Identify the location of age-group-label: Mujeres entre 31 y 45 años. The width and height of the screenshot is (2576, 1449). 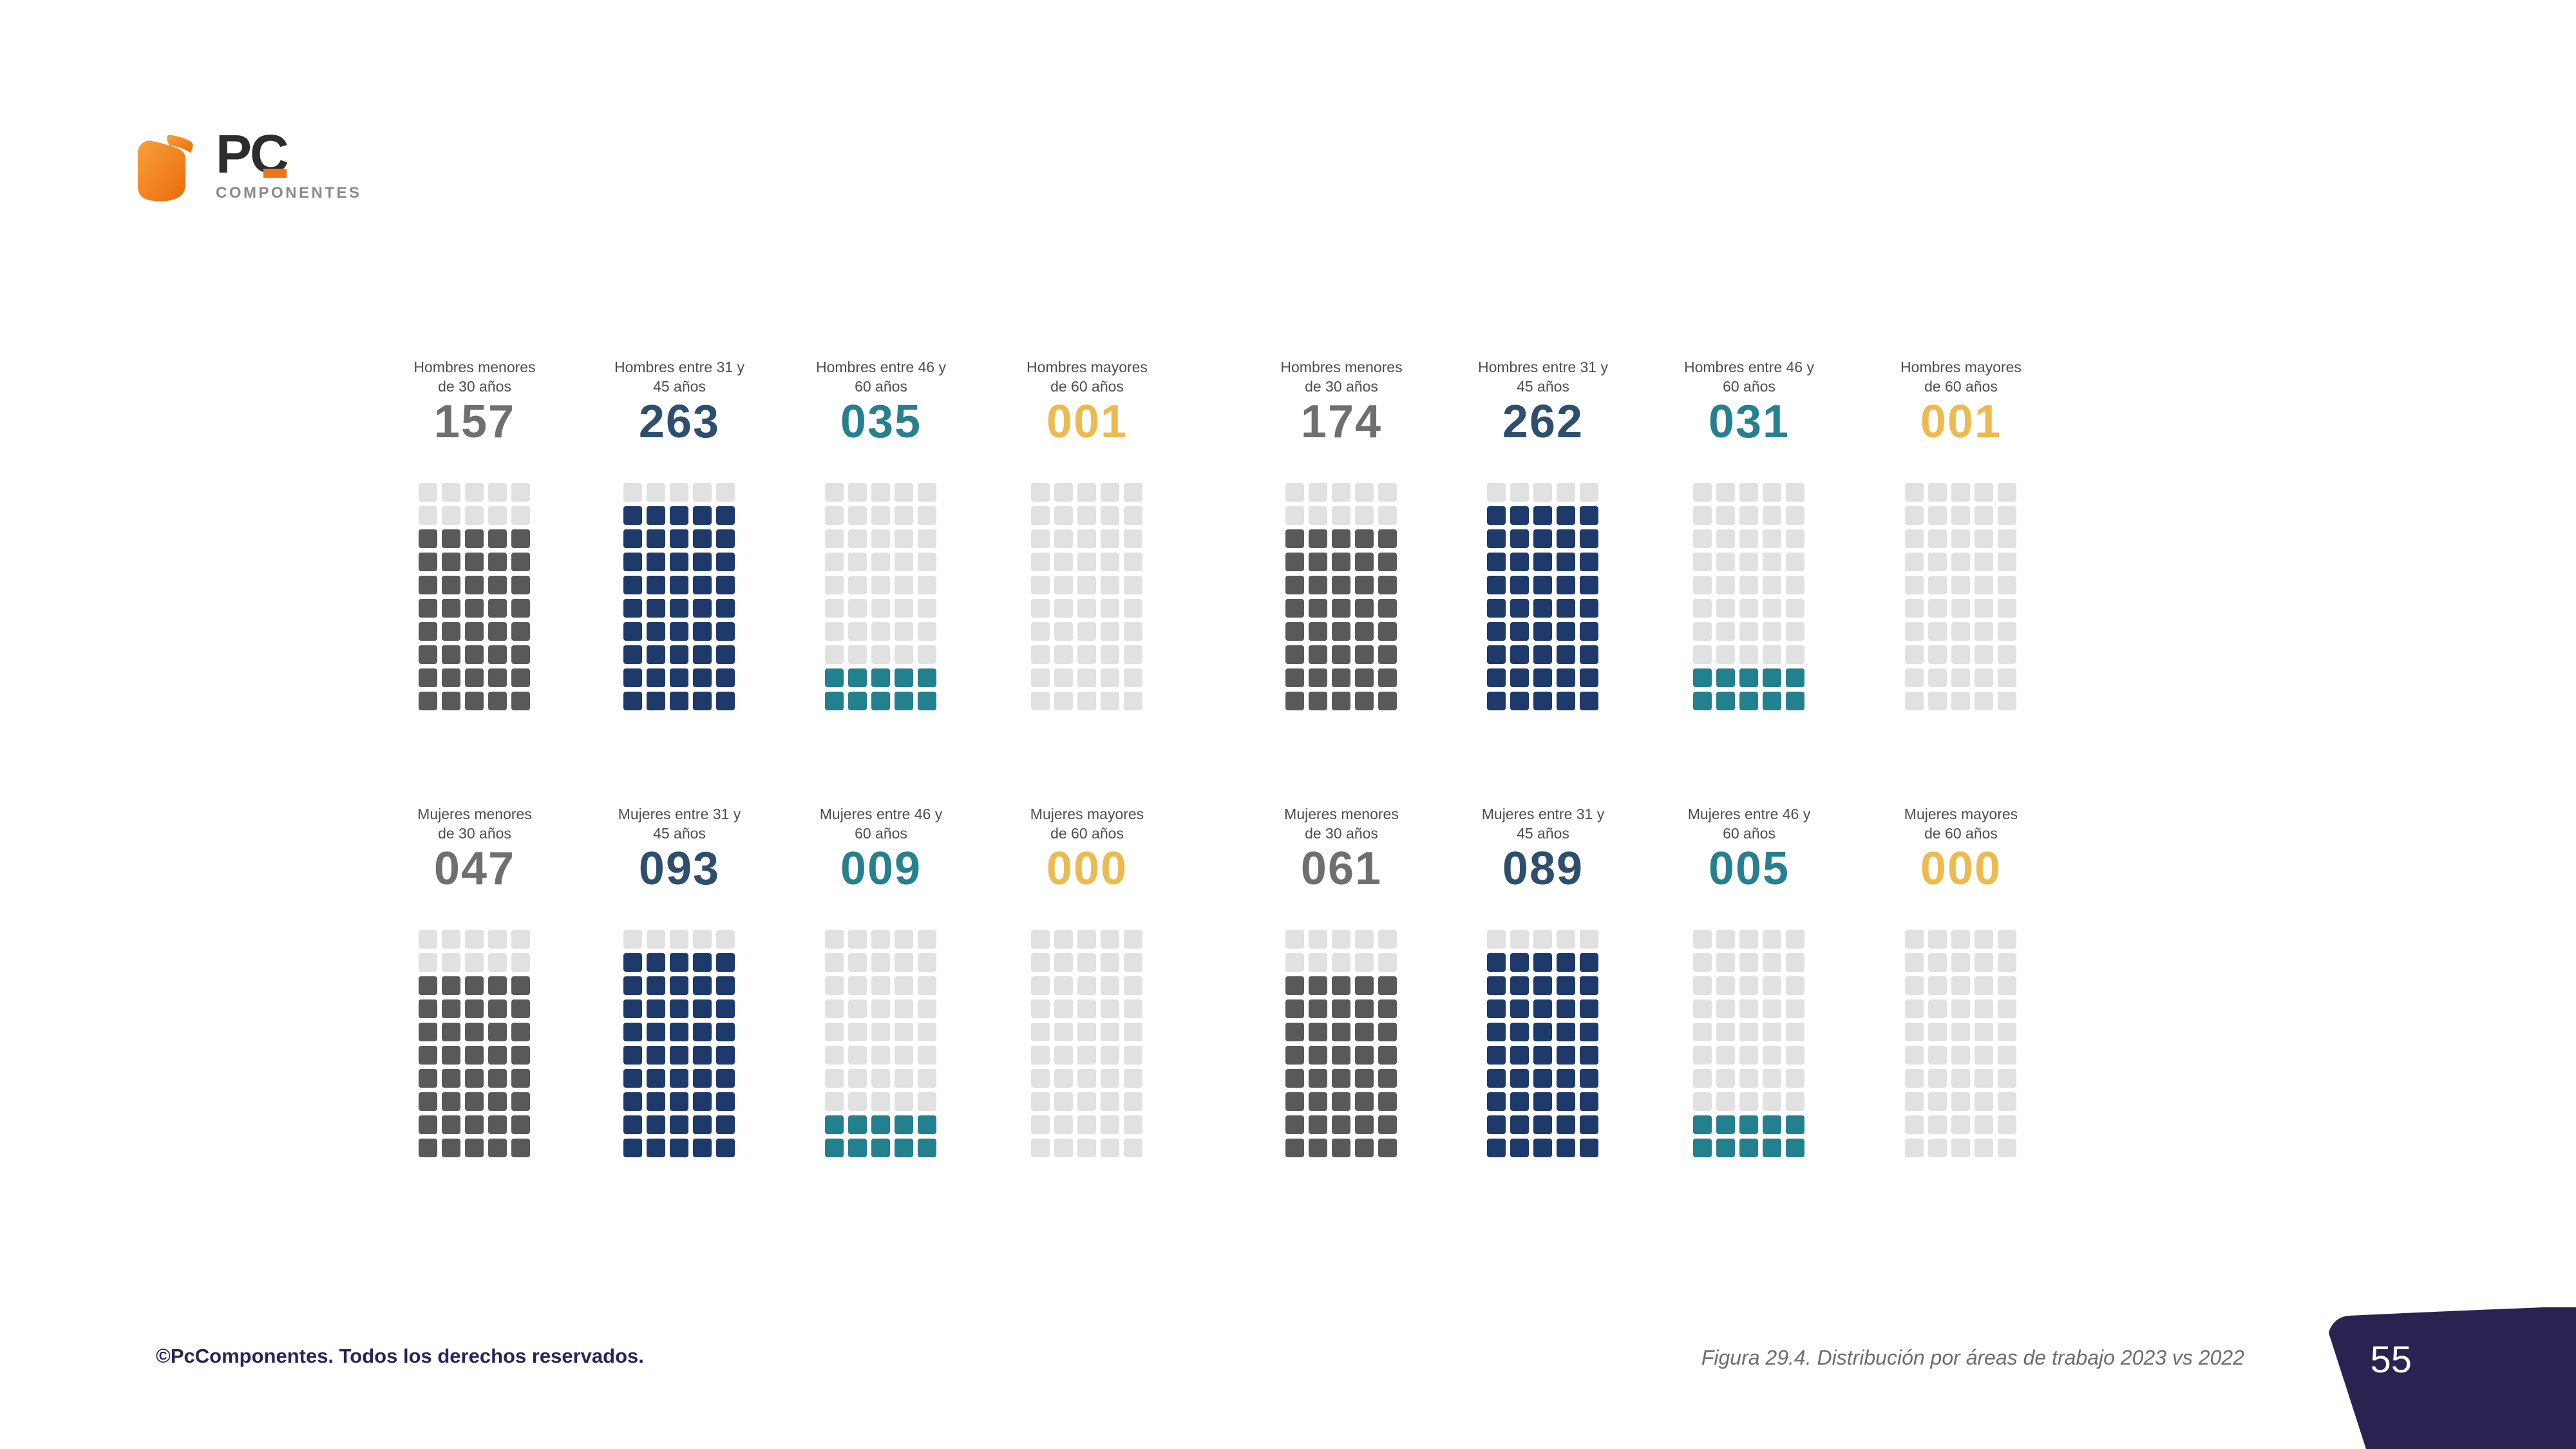
(1543, 824).